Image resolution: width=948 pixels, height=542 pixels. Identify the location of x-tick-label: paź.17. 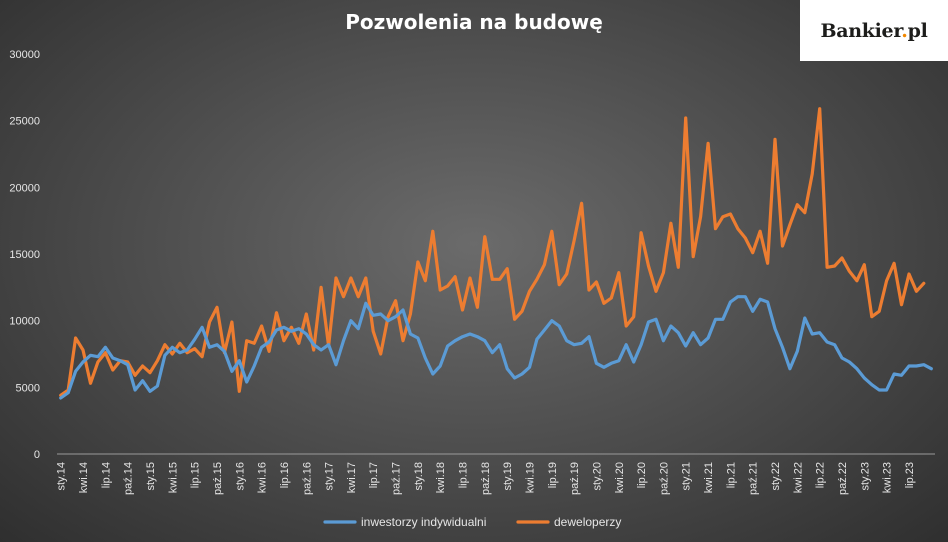
(397, 478).